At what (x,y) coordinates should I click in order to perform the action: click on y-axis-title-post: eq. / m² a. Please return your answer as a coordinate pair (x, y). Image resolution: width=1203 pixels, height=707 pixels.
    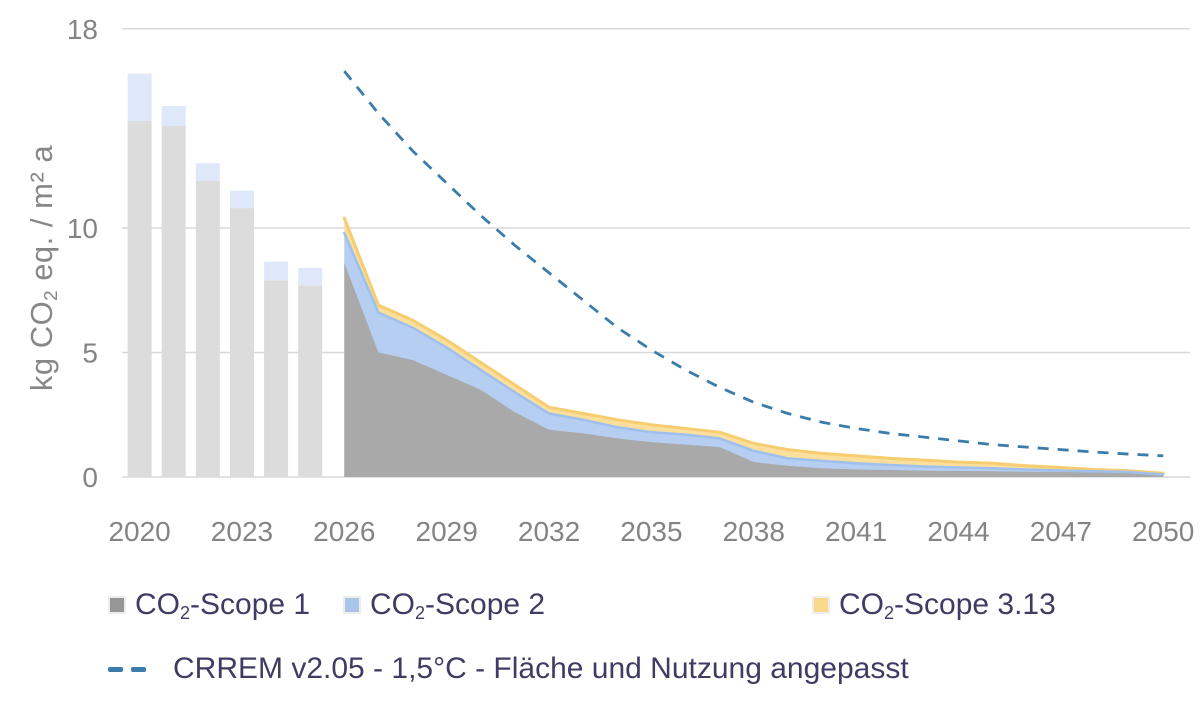
    Looking at the image, I should click on (41, 217).